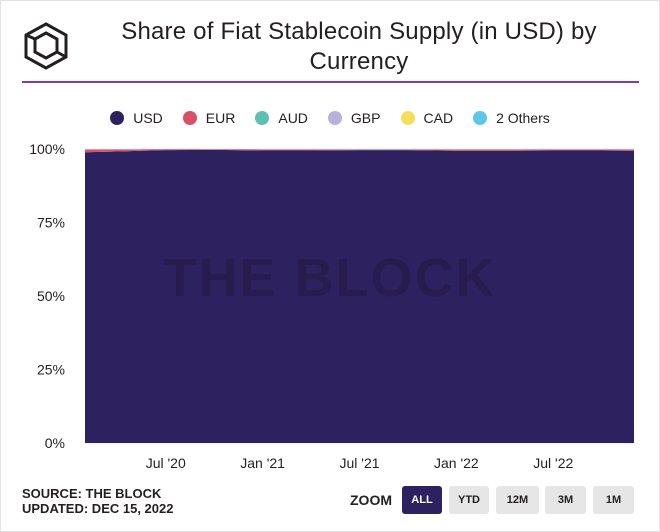  I want to click on legend-label: GBP, so click(365, 118).